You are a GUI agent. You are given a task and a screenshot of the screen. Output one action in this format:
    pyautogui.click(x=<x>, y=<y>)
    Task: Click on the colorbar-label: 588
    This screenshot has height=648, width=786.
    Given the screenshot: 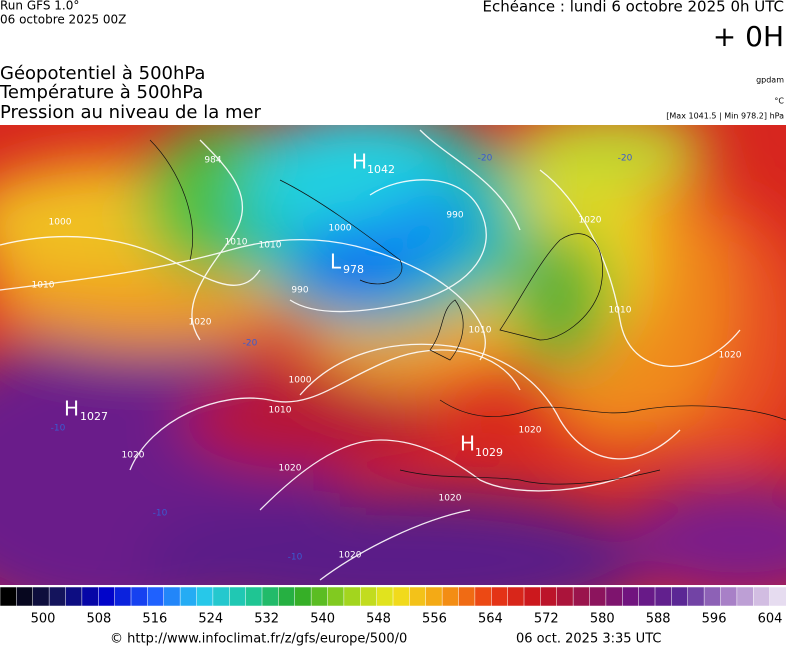 What is the action you would take?
    pyautogui.click(x=658, y=619)
    